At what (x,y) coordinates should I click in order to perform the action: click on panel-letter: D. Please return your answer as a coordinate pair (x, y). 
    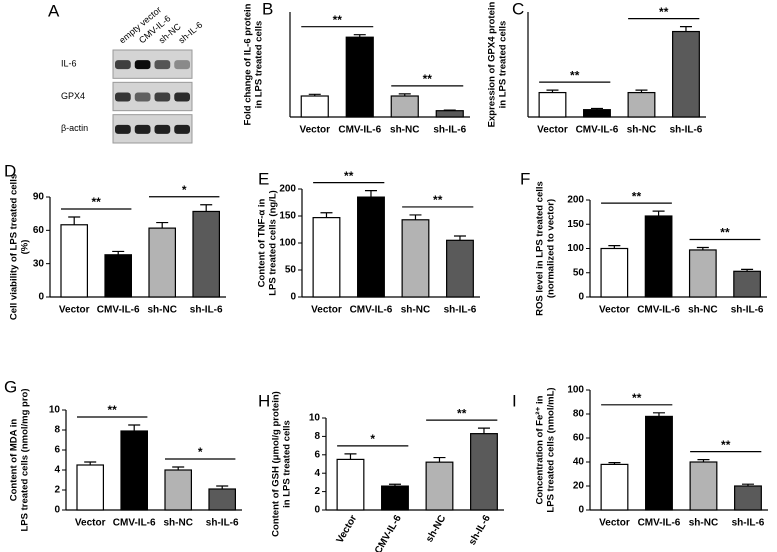
    Looking at the image, I should click on (10, 170).